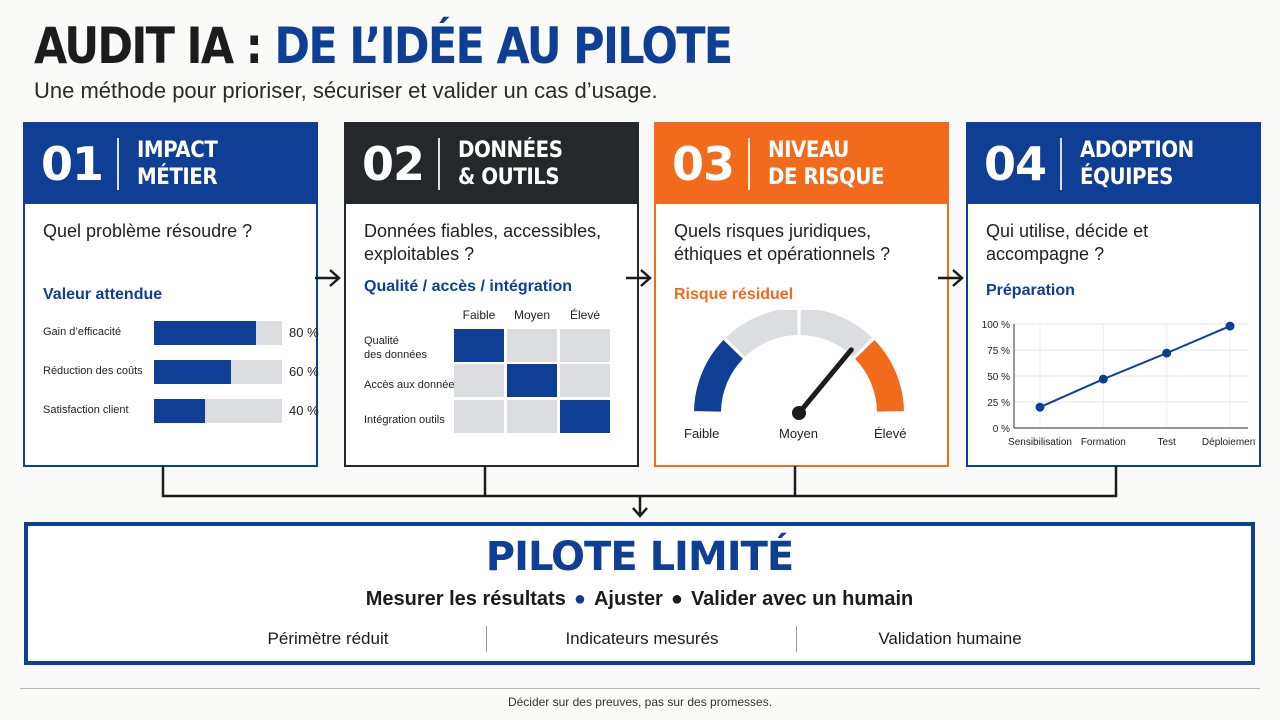 The height and width of the screenshot is (720, 1280). What do you see at coordinates (393, 164) in the screenshot?
I see `card-number: 02` at bounding box center [393, 164].